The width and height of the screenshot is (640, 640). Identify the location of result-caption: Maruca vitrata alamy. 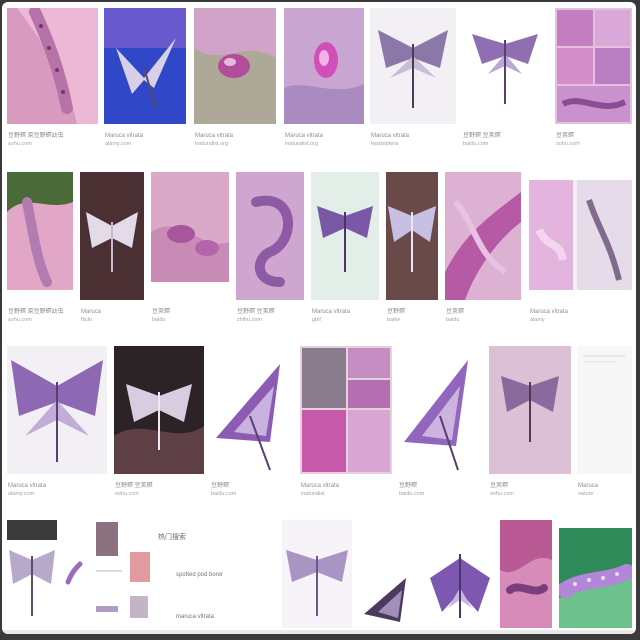
(549, 316).